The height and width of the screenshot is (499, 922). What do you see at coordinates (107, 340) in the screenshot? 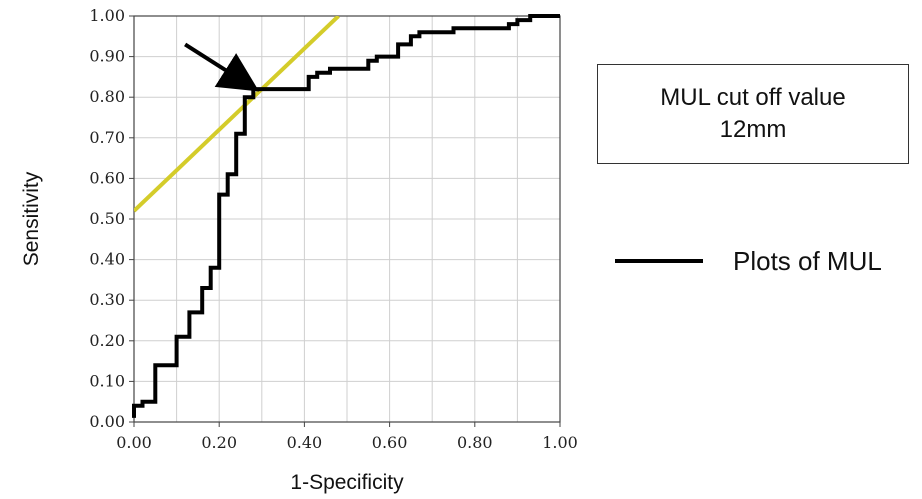
I see `y-tick-label: 0.20` at bounding box center [107, 340].